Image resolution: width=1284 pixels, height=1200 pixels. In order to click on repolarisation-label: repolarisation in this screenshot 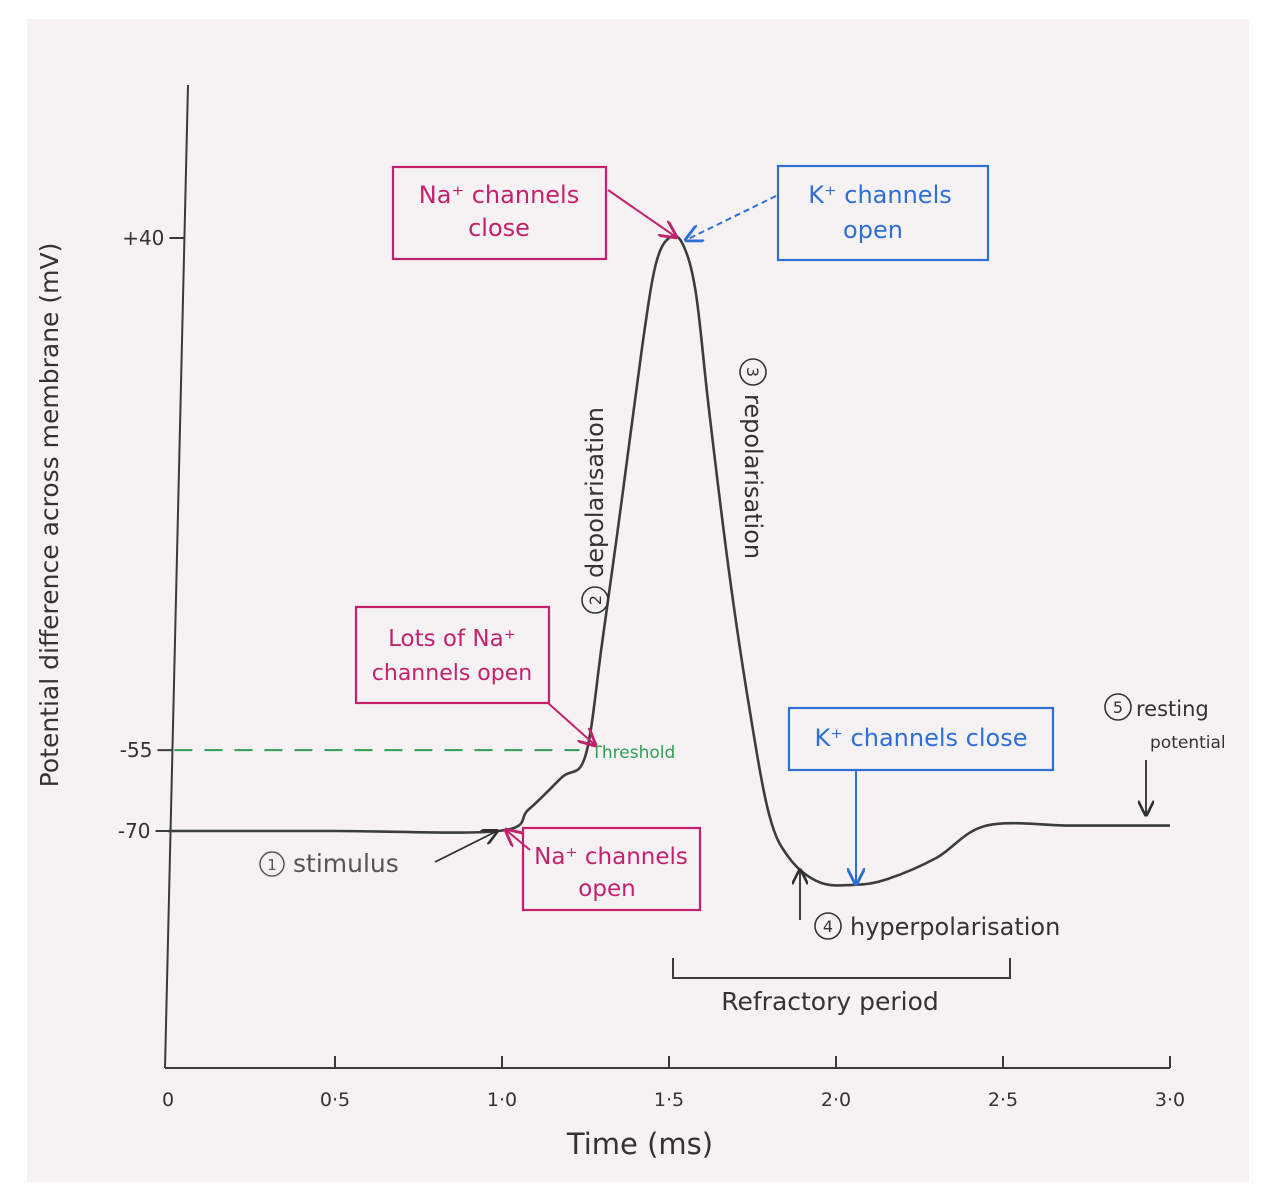, I will do `click(753, 476)`.